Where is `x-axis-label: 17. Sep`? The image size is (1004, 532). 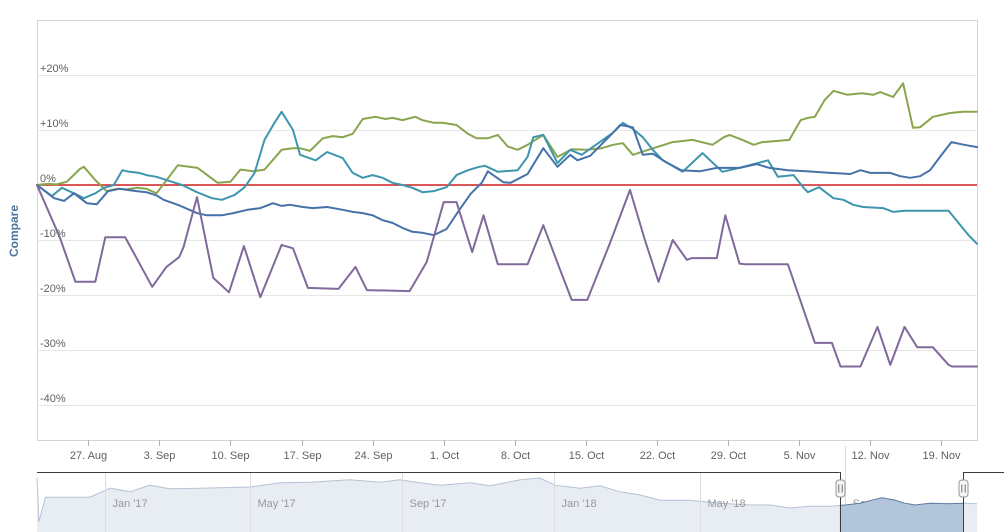
x-axis-label: 17. Sep is located at coordinates (303, 456).